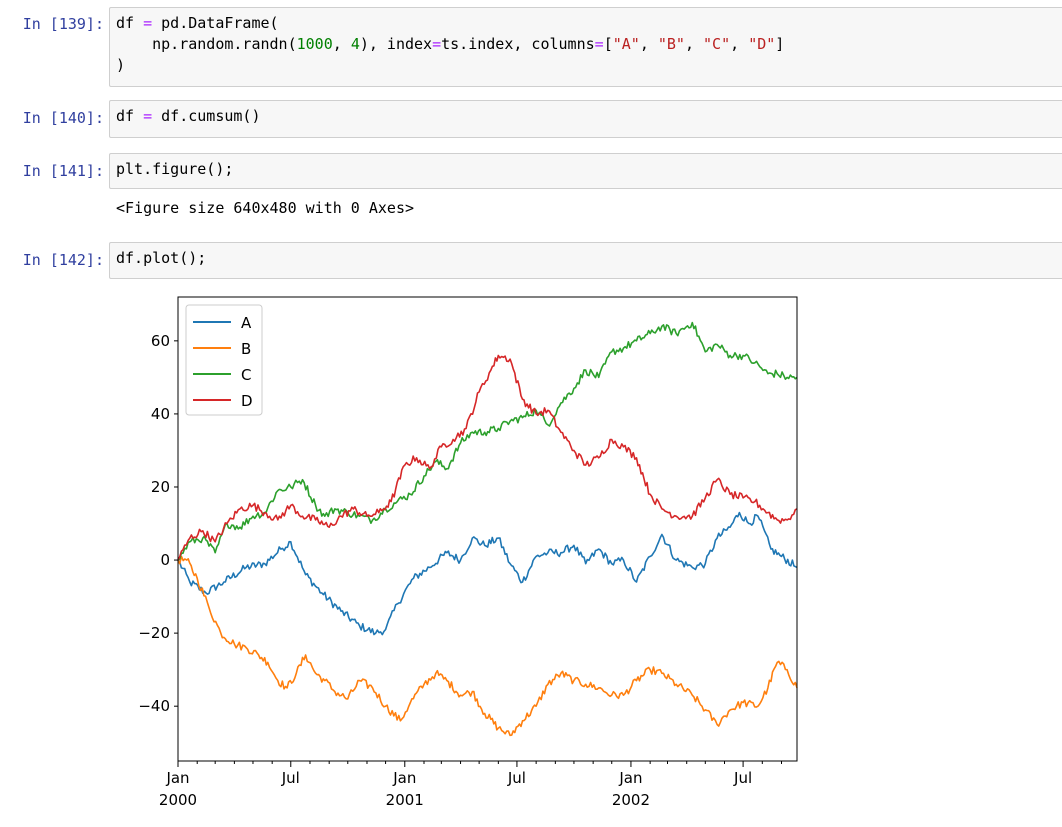  Describe the element at coordinates (165, 560) in the screenshot. I see `y-tick-label: 0` at that location.